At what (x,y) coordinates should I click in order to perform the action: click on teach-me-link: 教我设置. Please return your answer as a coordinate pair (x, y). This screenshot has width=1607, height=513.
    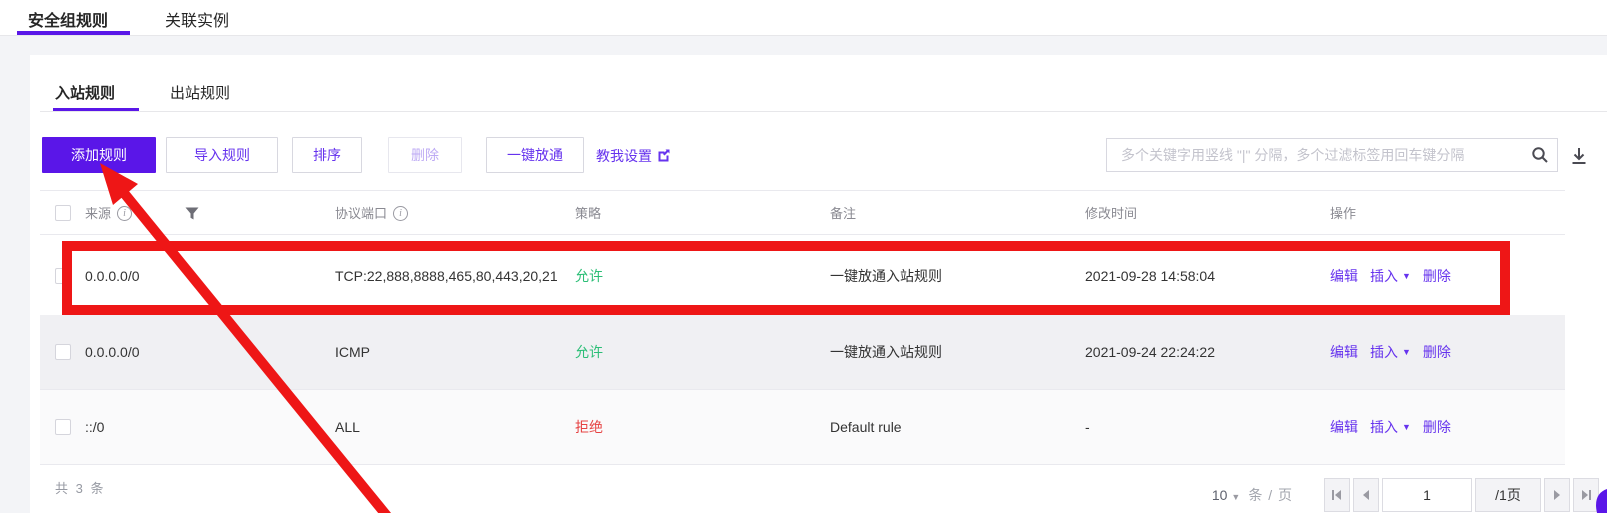
    Looking at the image, I should click on (633, 156).